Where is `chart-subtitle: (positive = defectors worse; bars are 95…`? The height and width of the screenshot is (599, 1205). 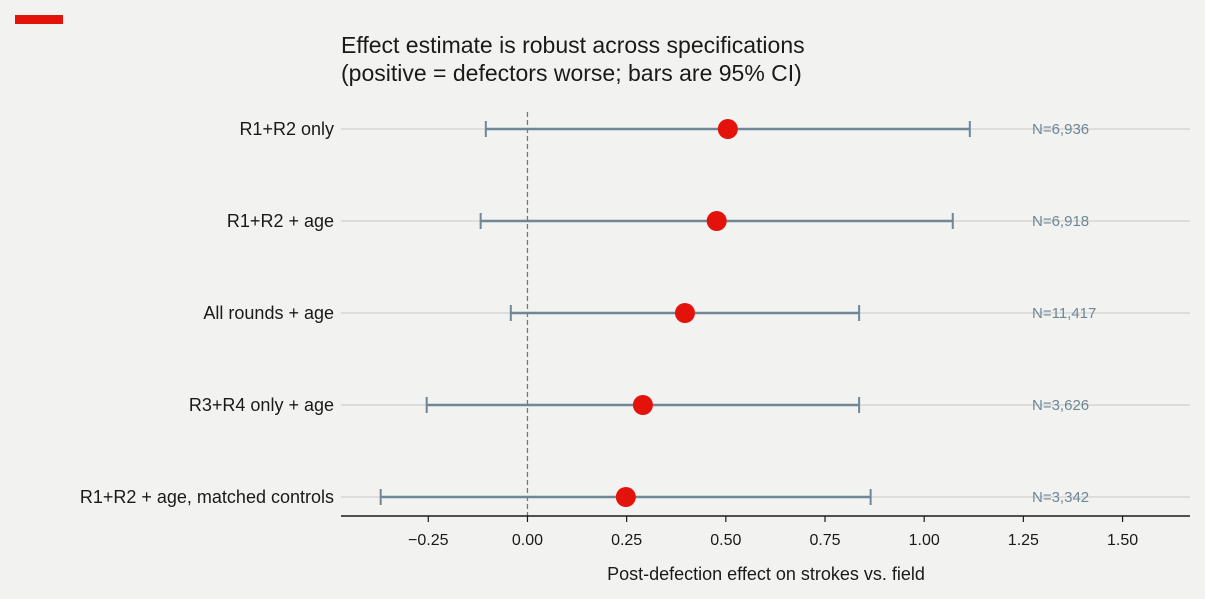
chart-subtitle: (positive = defectors worse; bars are 95… is located at coordinates (571, 73).